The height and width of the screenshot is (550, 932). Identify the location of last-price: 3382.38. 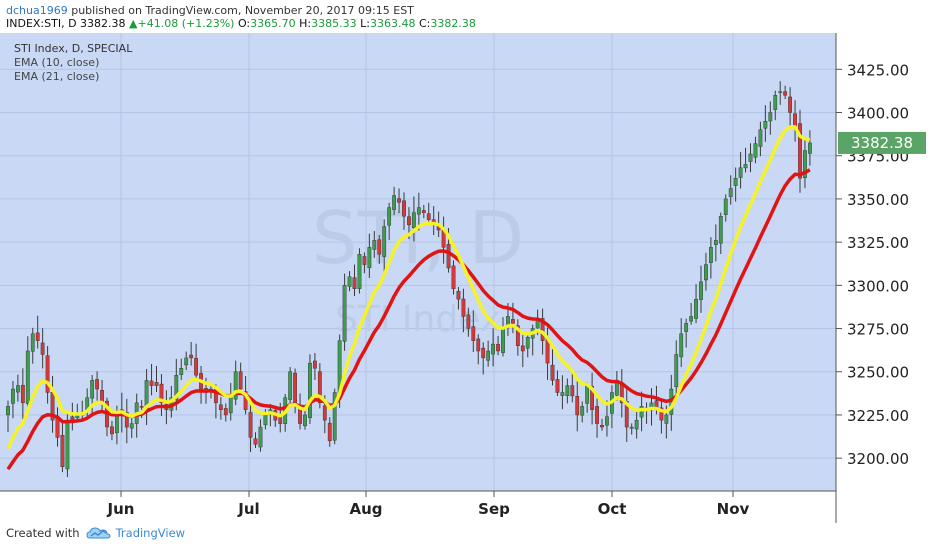
(103, 23).